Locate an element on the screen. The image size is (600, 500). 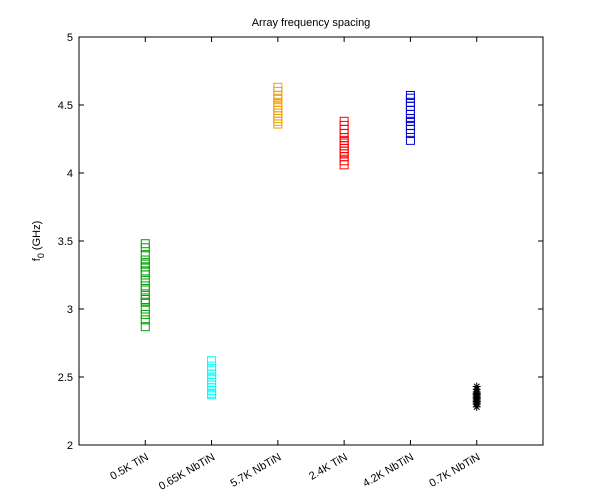
y-tick-label: 2.5 is located at coordinates (65, 378).